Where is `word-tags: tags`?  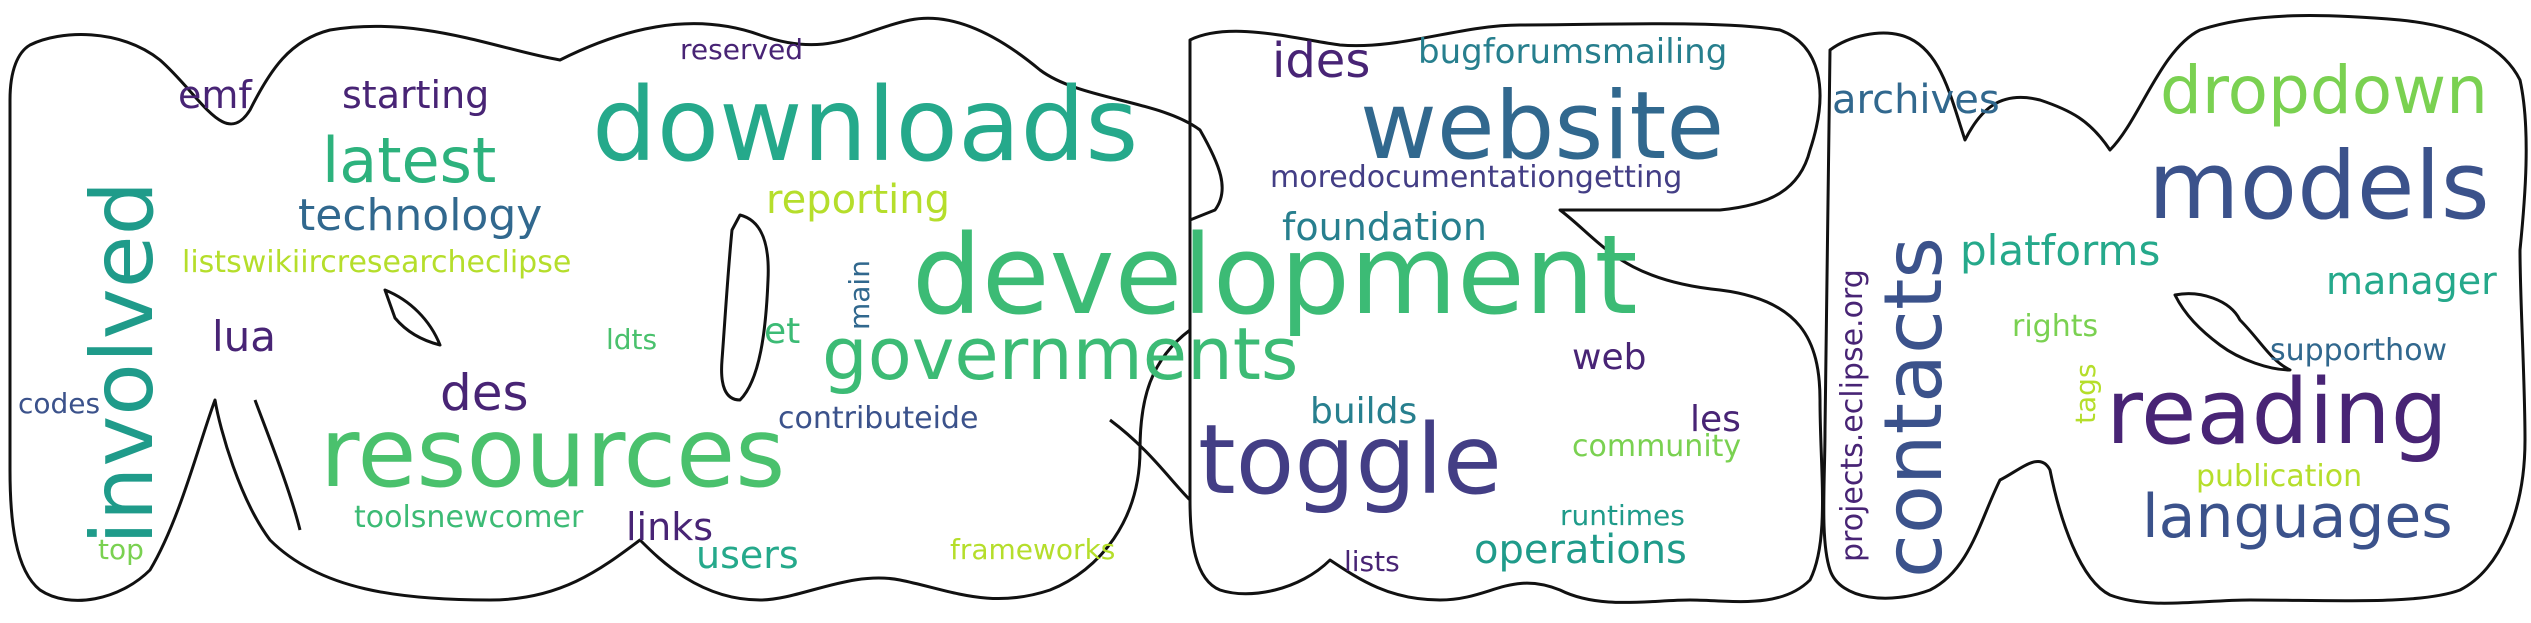
word-tags: tags is located at coordinates (2085, 394).